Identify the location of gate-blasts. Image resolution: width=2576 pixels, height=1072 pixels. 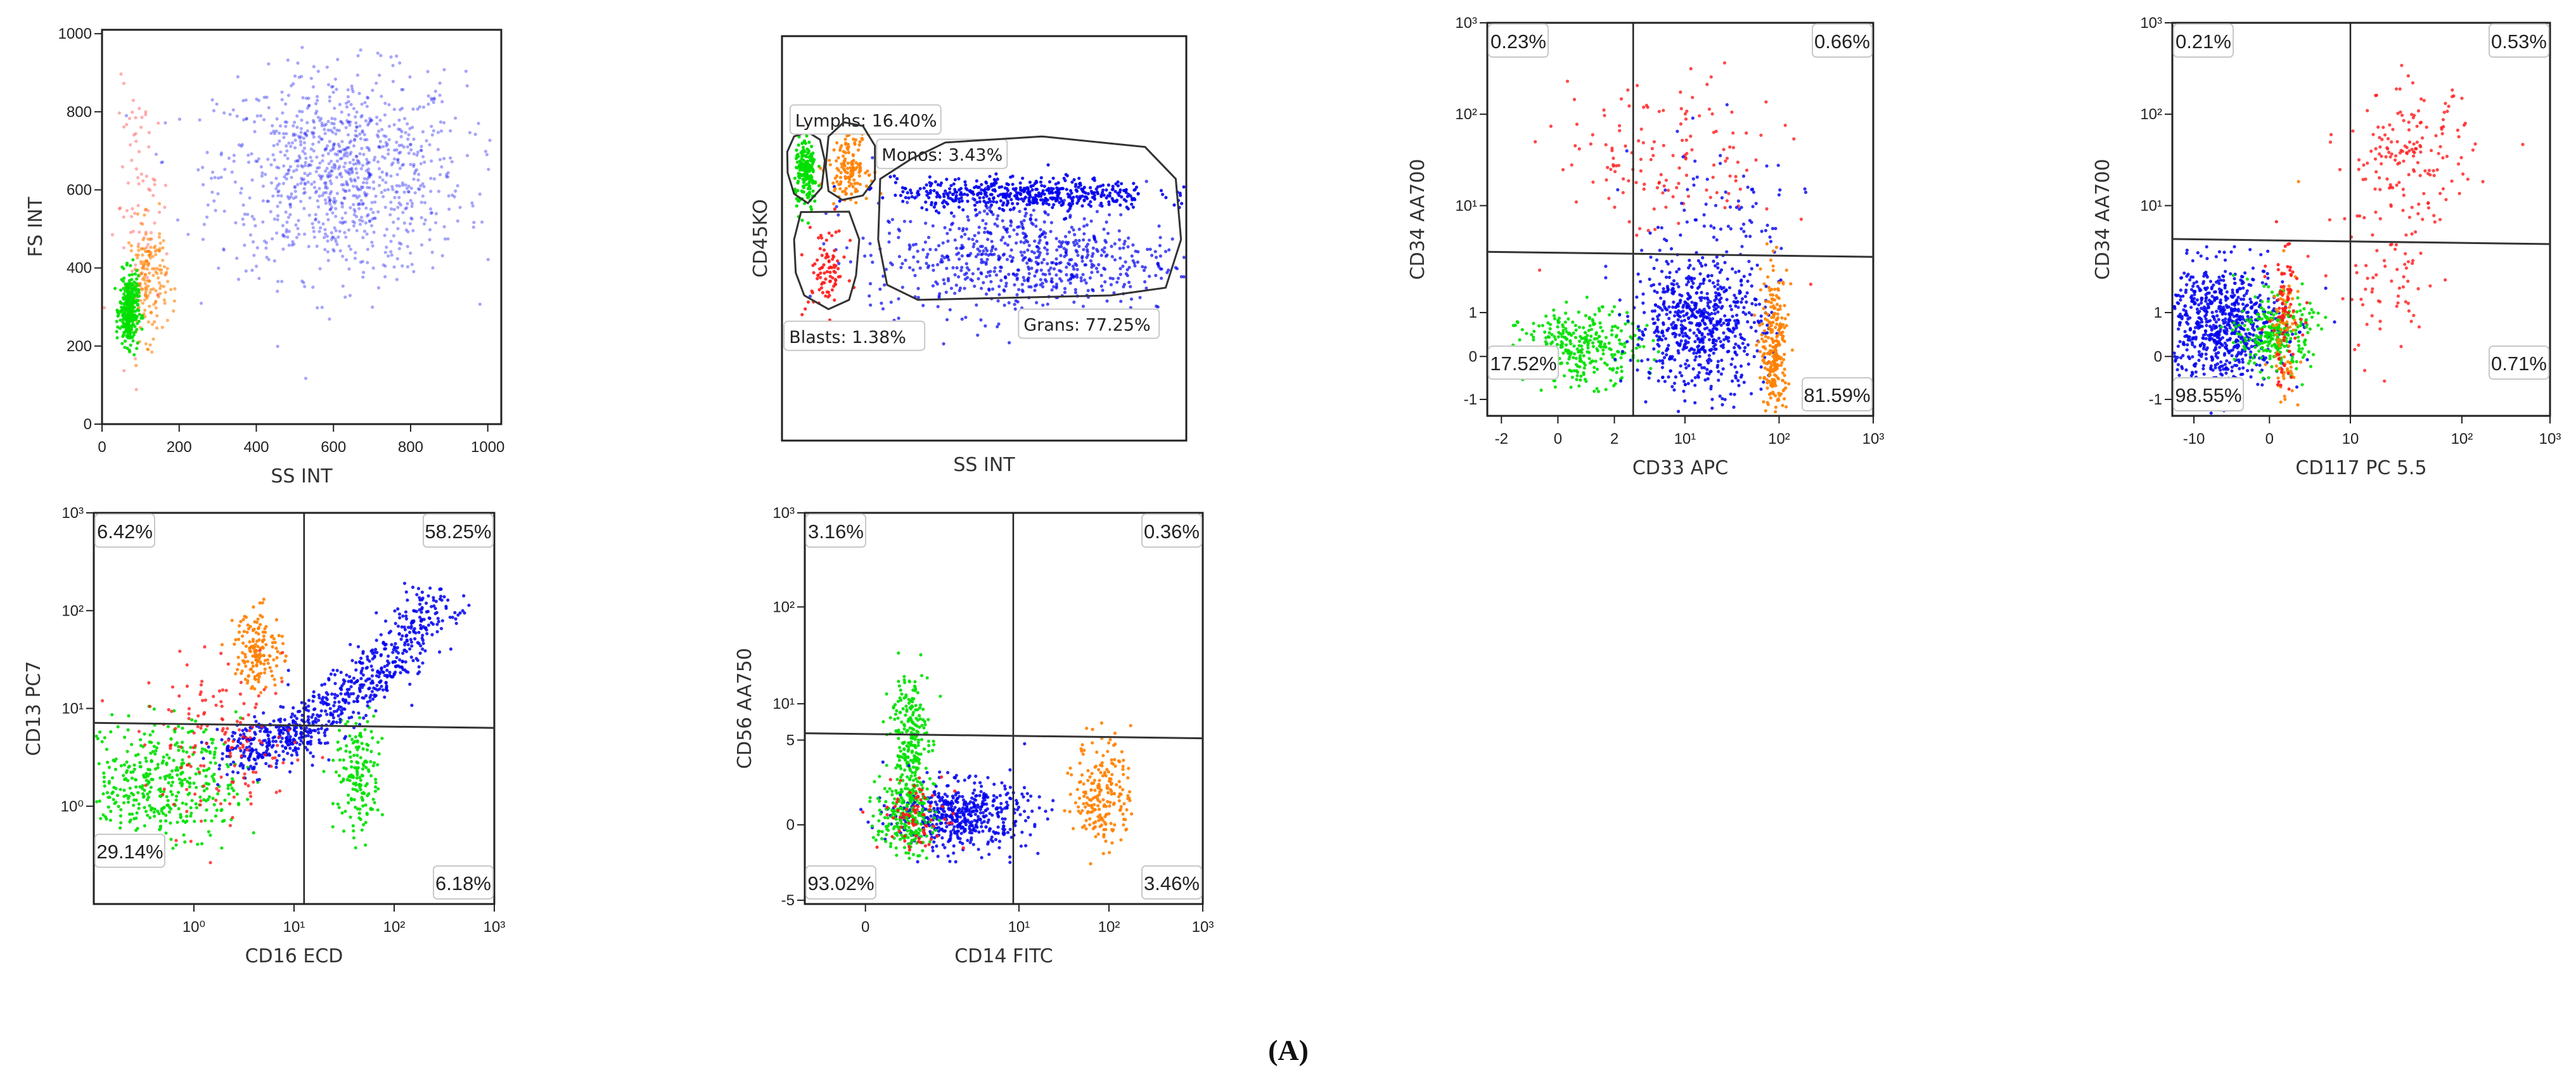
(827, 260).